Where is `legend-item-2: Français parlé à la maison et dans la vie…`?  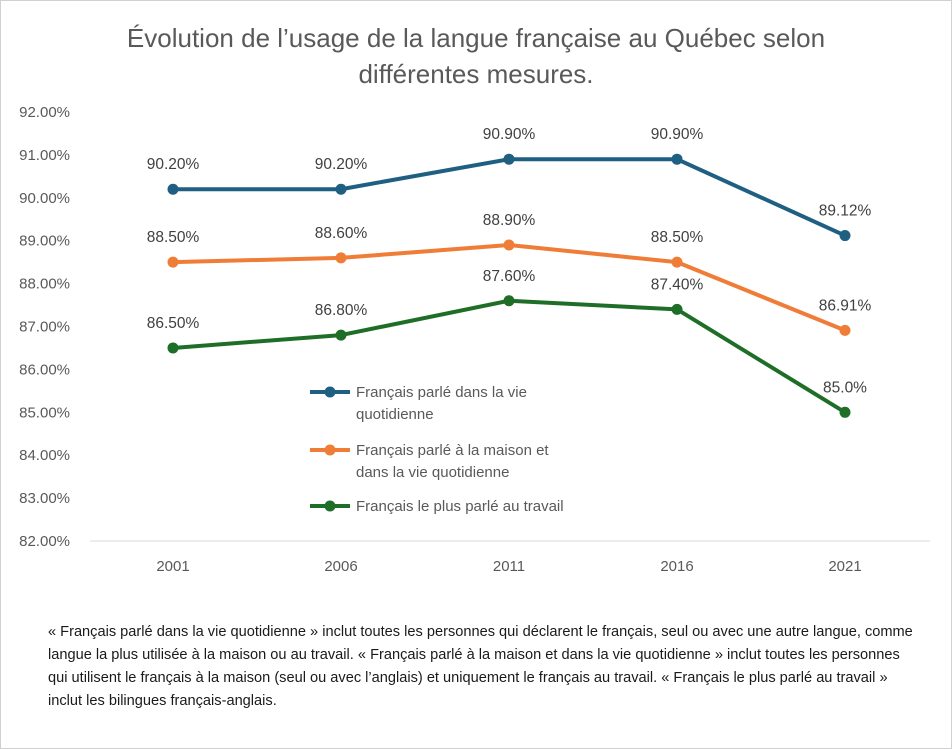 legend-item-2: Français parlé à la maison et dans la vie… is located at coordinates (429, 461).